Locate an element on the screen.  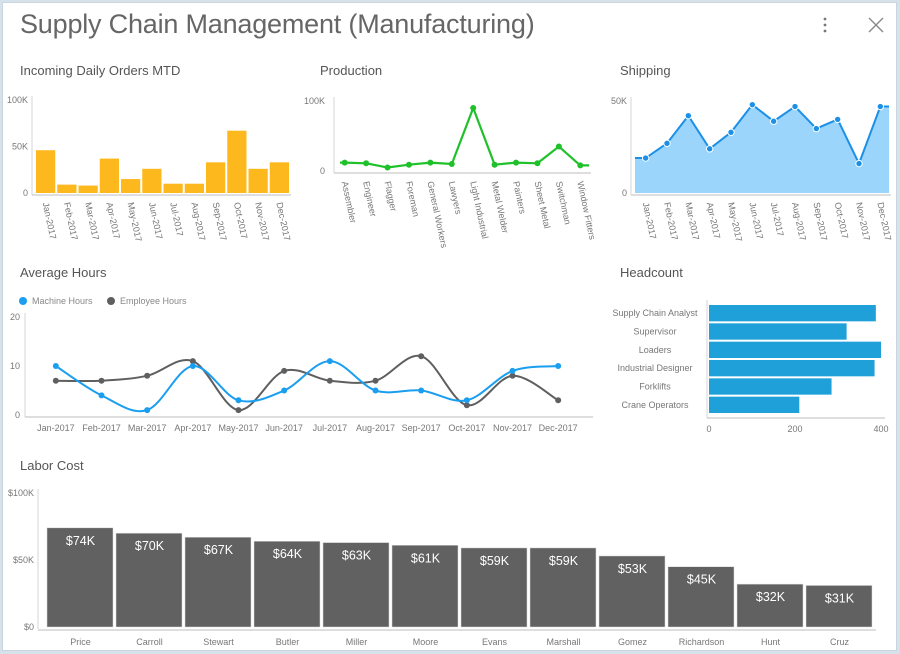
y-tick-label: 0 is located at coordinates (25, 193).